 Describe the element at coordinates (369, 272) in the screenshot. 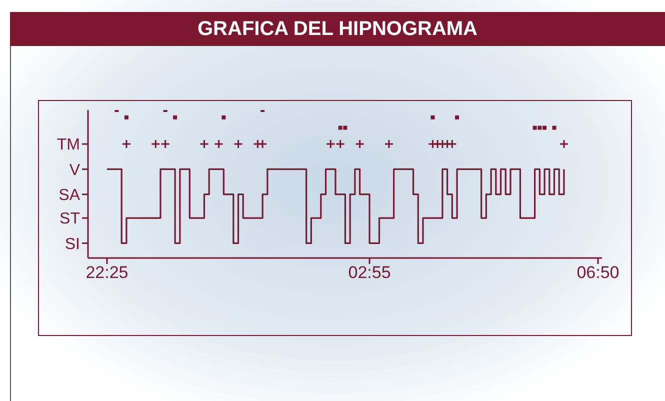

I see `x-tick-label: 02:55` at that location.